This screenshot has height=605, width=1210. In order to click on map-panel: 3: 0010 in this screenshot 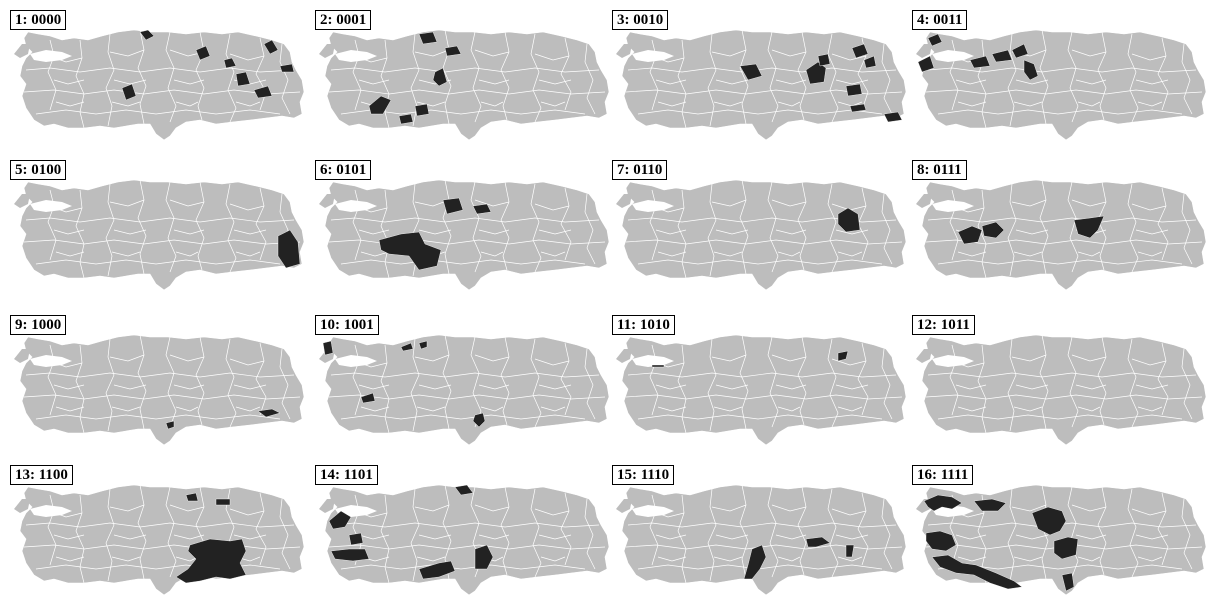, I will do `click(762, 80)`.